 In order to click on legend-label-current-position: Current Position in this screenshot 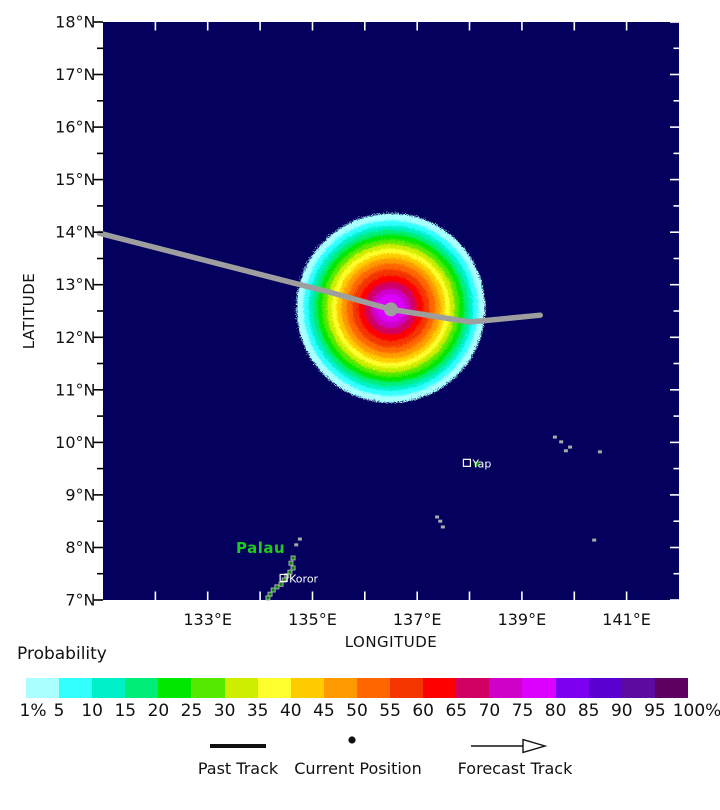, I will do `click(357, 768)`.